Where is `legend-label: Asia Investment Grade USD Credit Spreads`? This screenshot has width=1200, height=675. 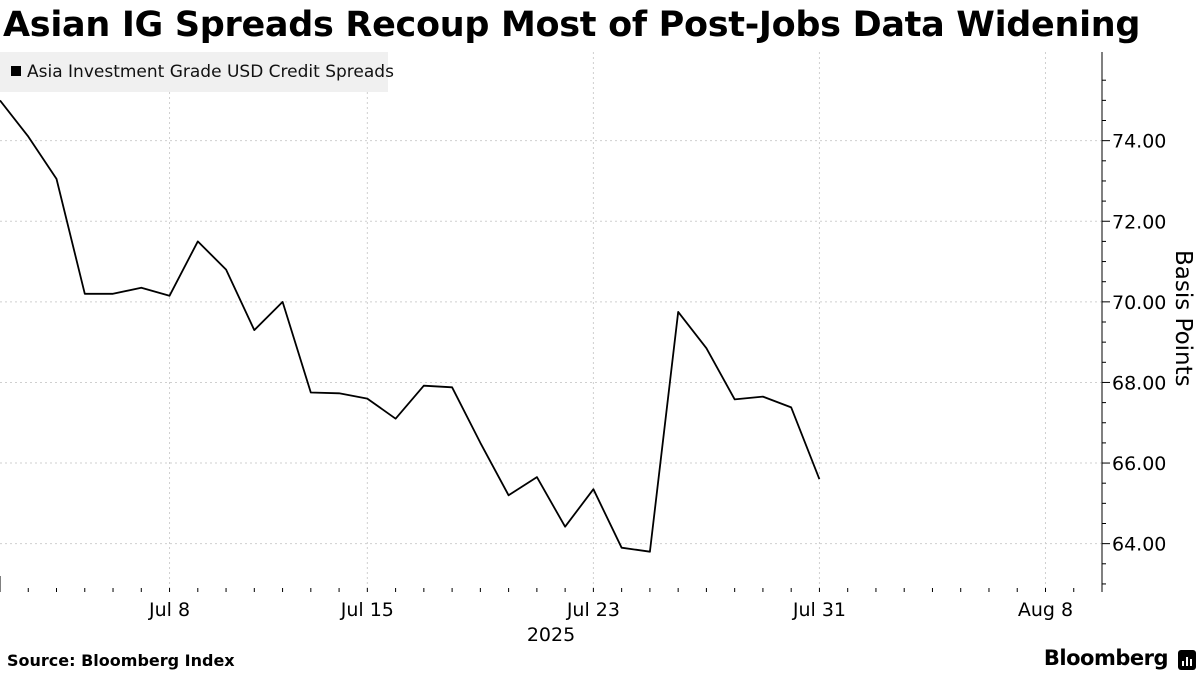 legend-label: Asia Investment Grade USD Credit Spreads is located at coordinates (210, 72).